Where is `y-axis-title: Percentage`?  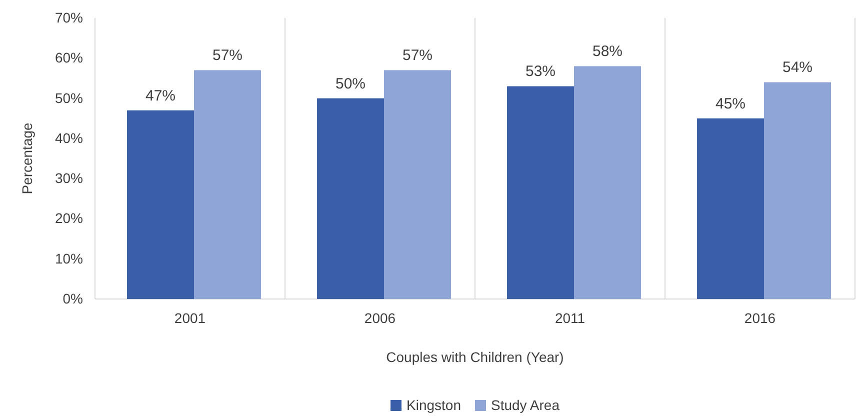
y-axis-title: Percentage is located at coordinates (27, 158).